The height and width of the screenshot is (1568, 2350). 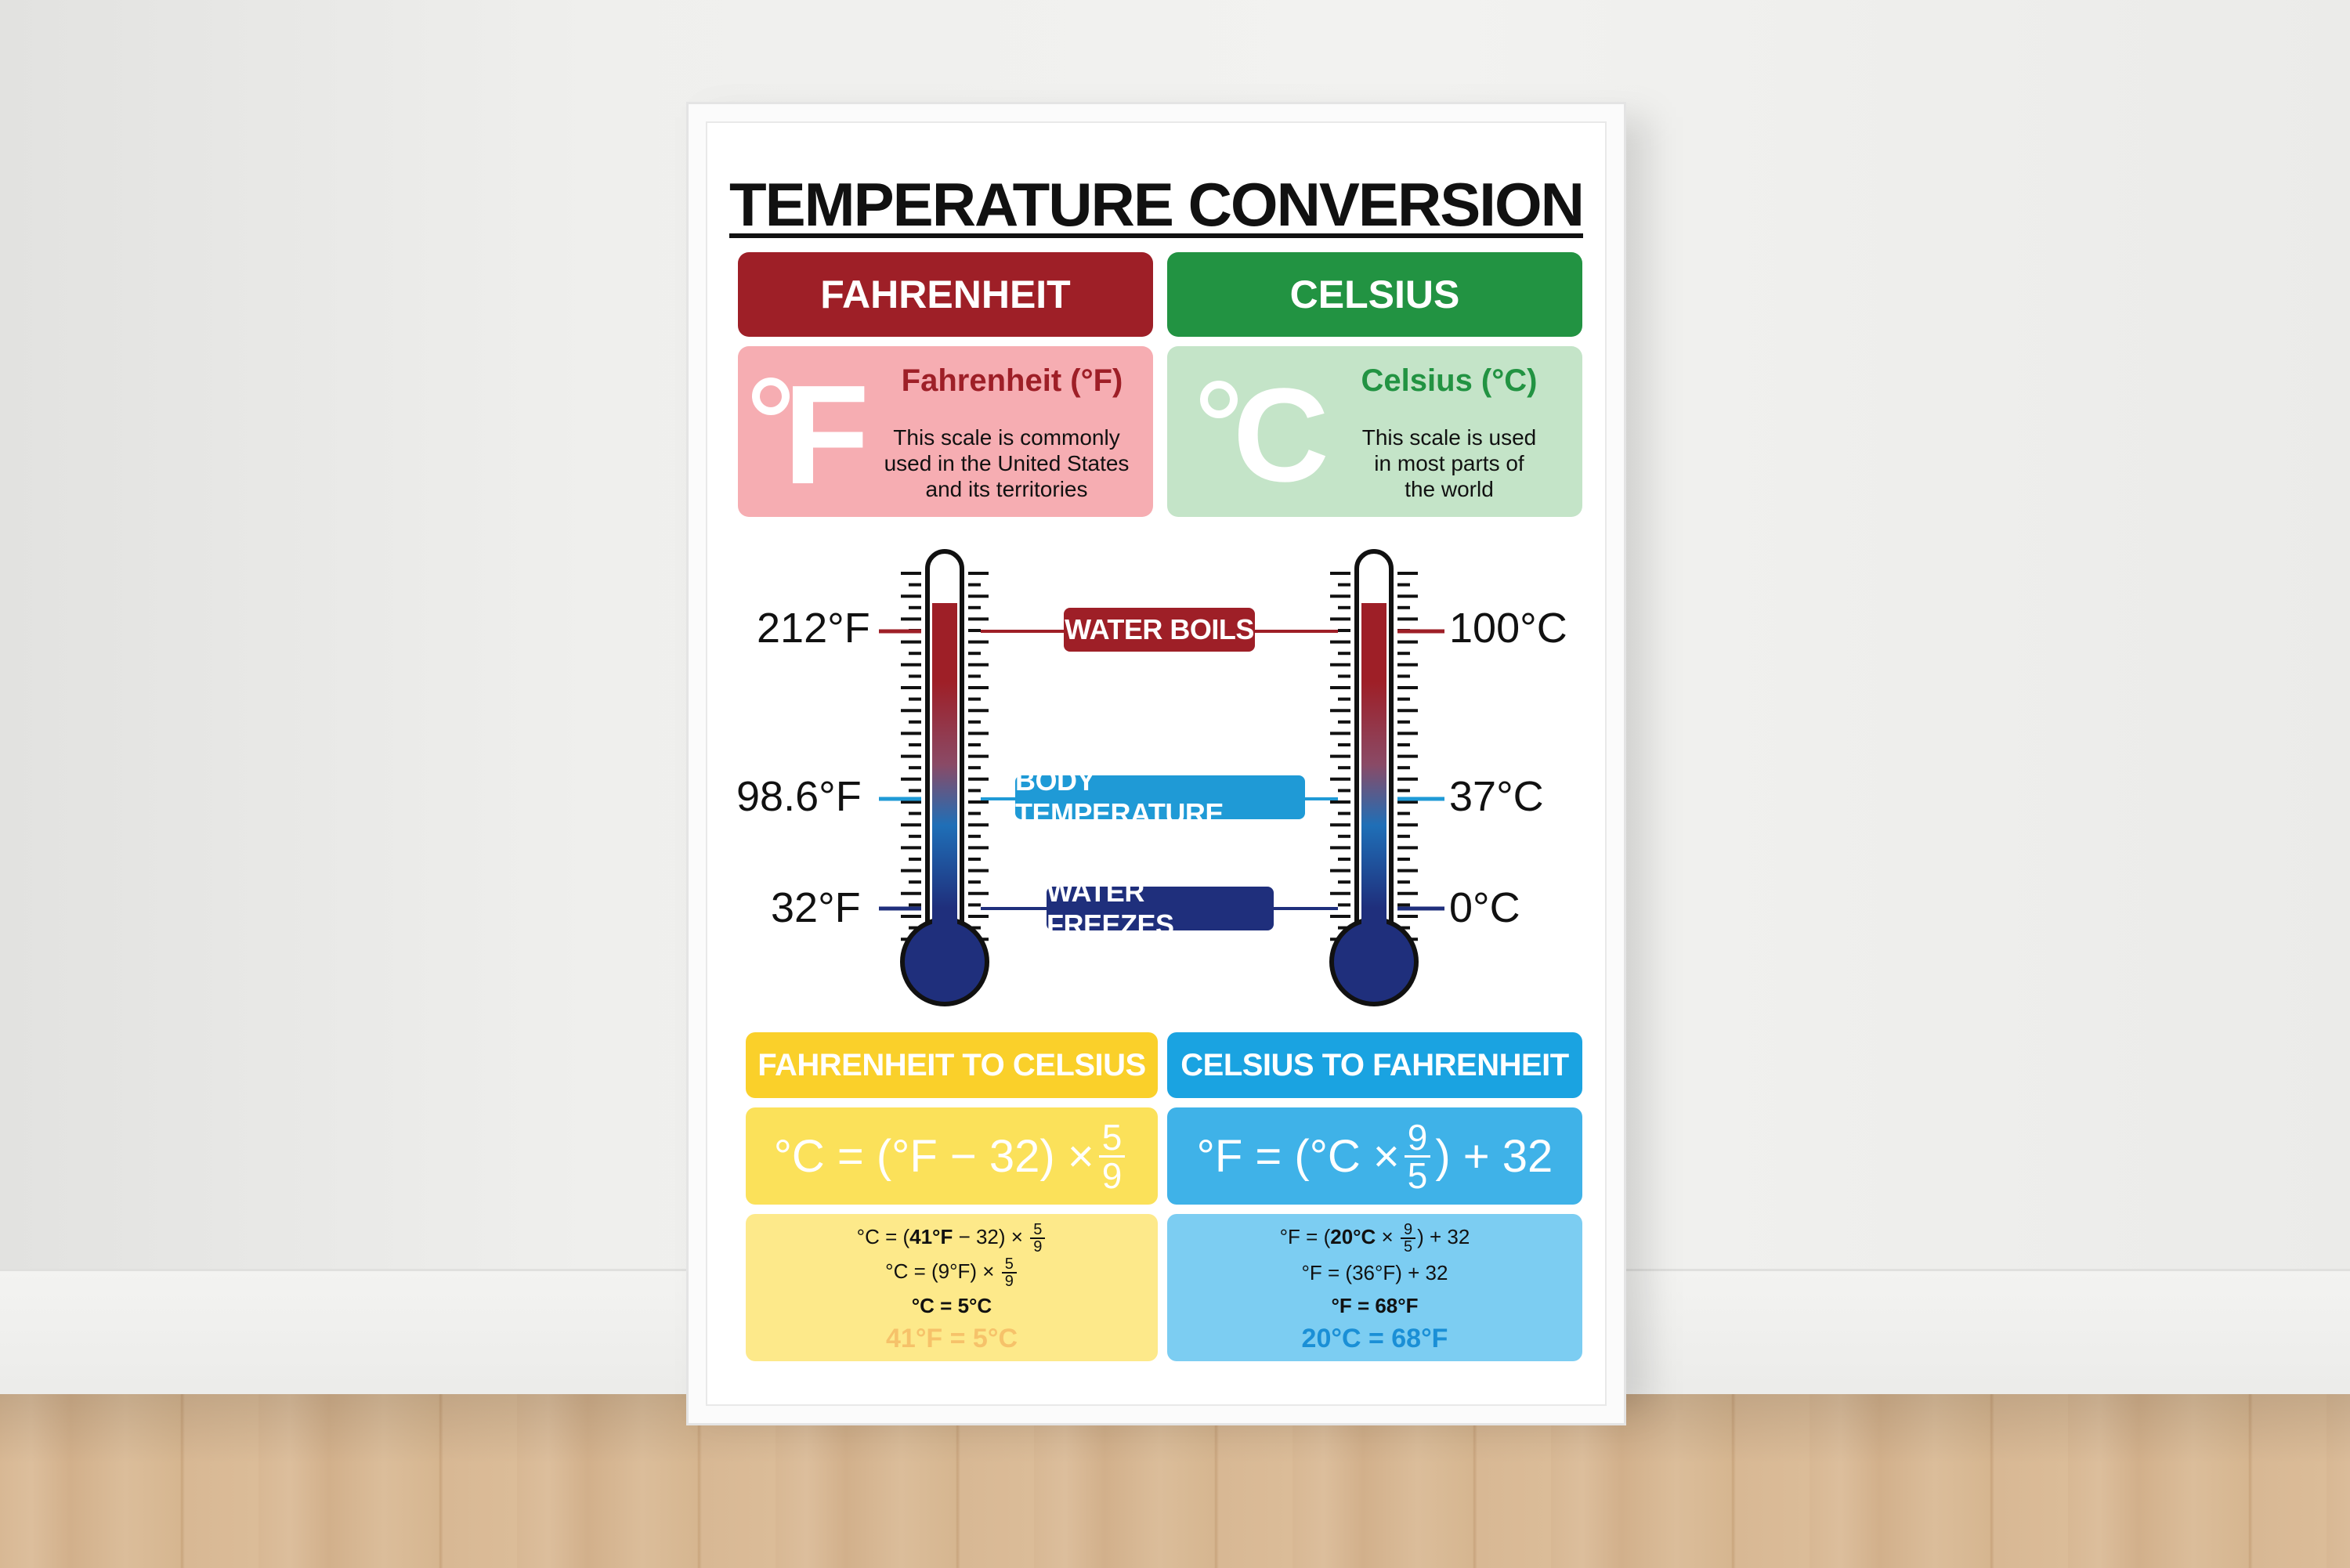 I want to click on celsius-boil-label: 100°C, so click(x=1508, y=628).